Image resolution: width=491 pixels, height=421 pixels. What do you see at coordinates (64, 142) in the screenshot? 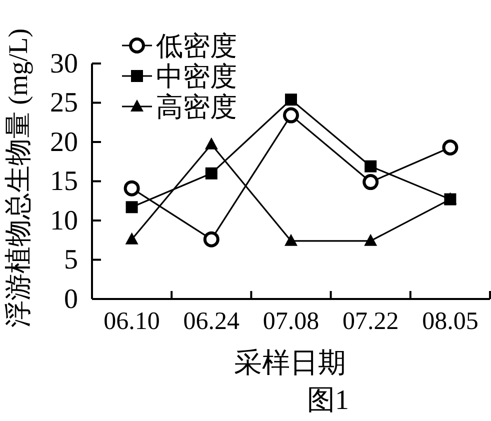
I see `y-tick-label: 20` at bounding box center [64, 142].